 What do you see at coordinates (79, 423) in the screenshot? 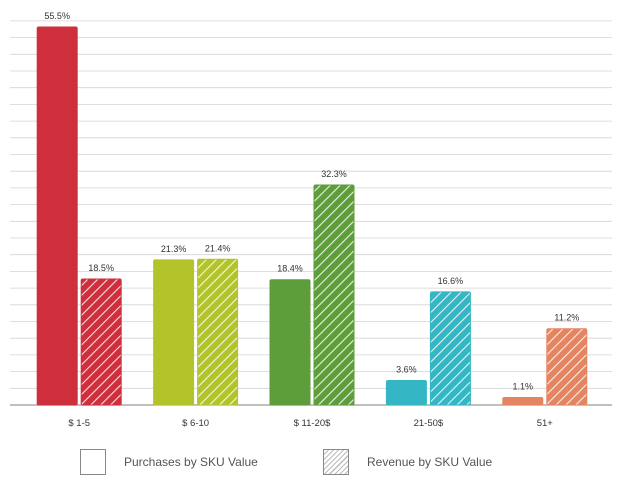
I see `x-tick-label-0: $ 1-5` at bounding box center [79, 423].